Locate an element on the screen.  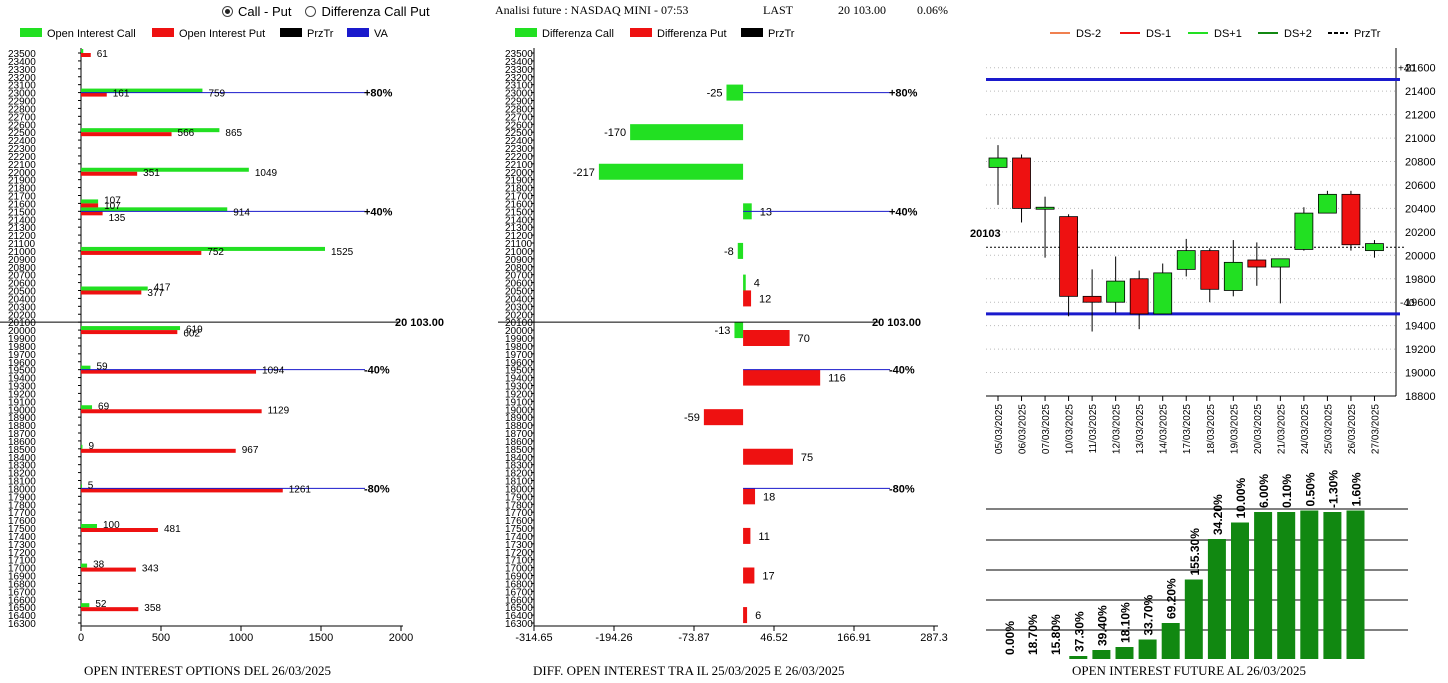
lower-band-label: -40 is located at coordinates (1407, 303).